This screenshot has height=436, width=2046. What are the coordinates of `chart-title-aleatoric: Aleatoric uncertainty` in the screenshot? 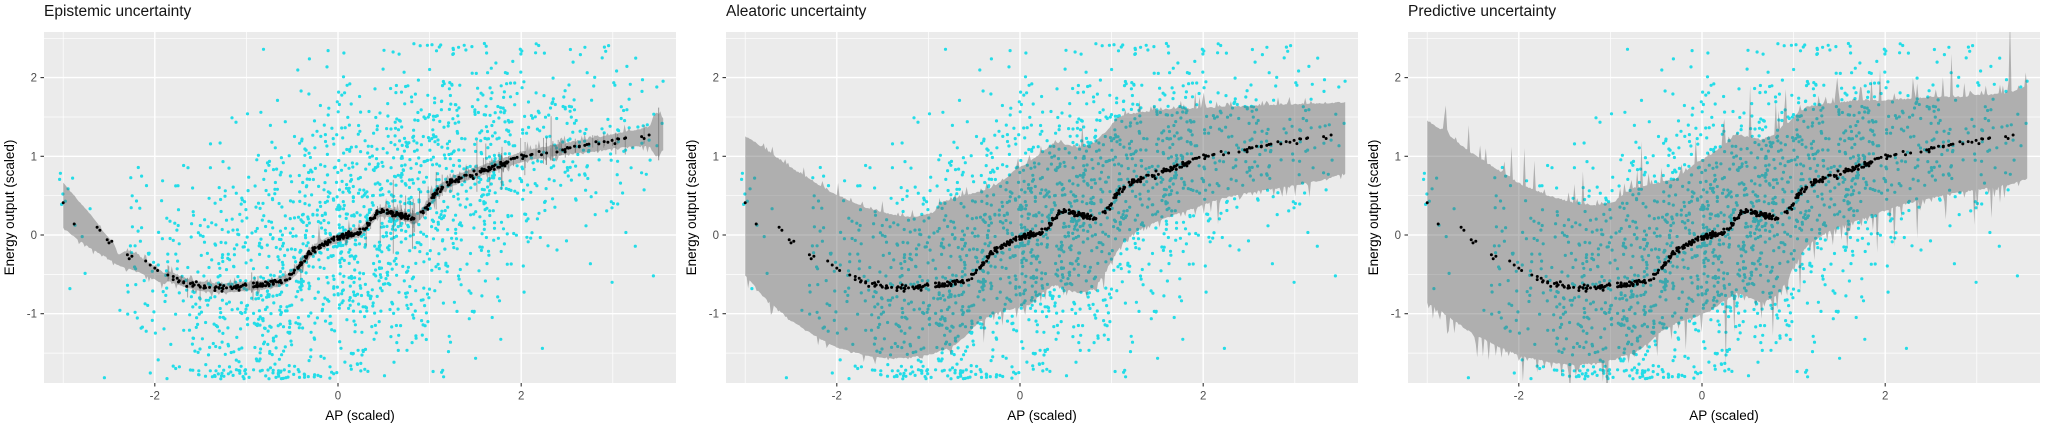 It's located at (796, 11).